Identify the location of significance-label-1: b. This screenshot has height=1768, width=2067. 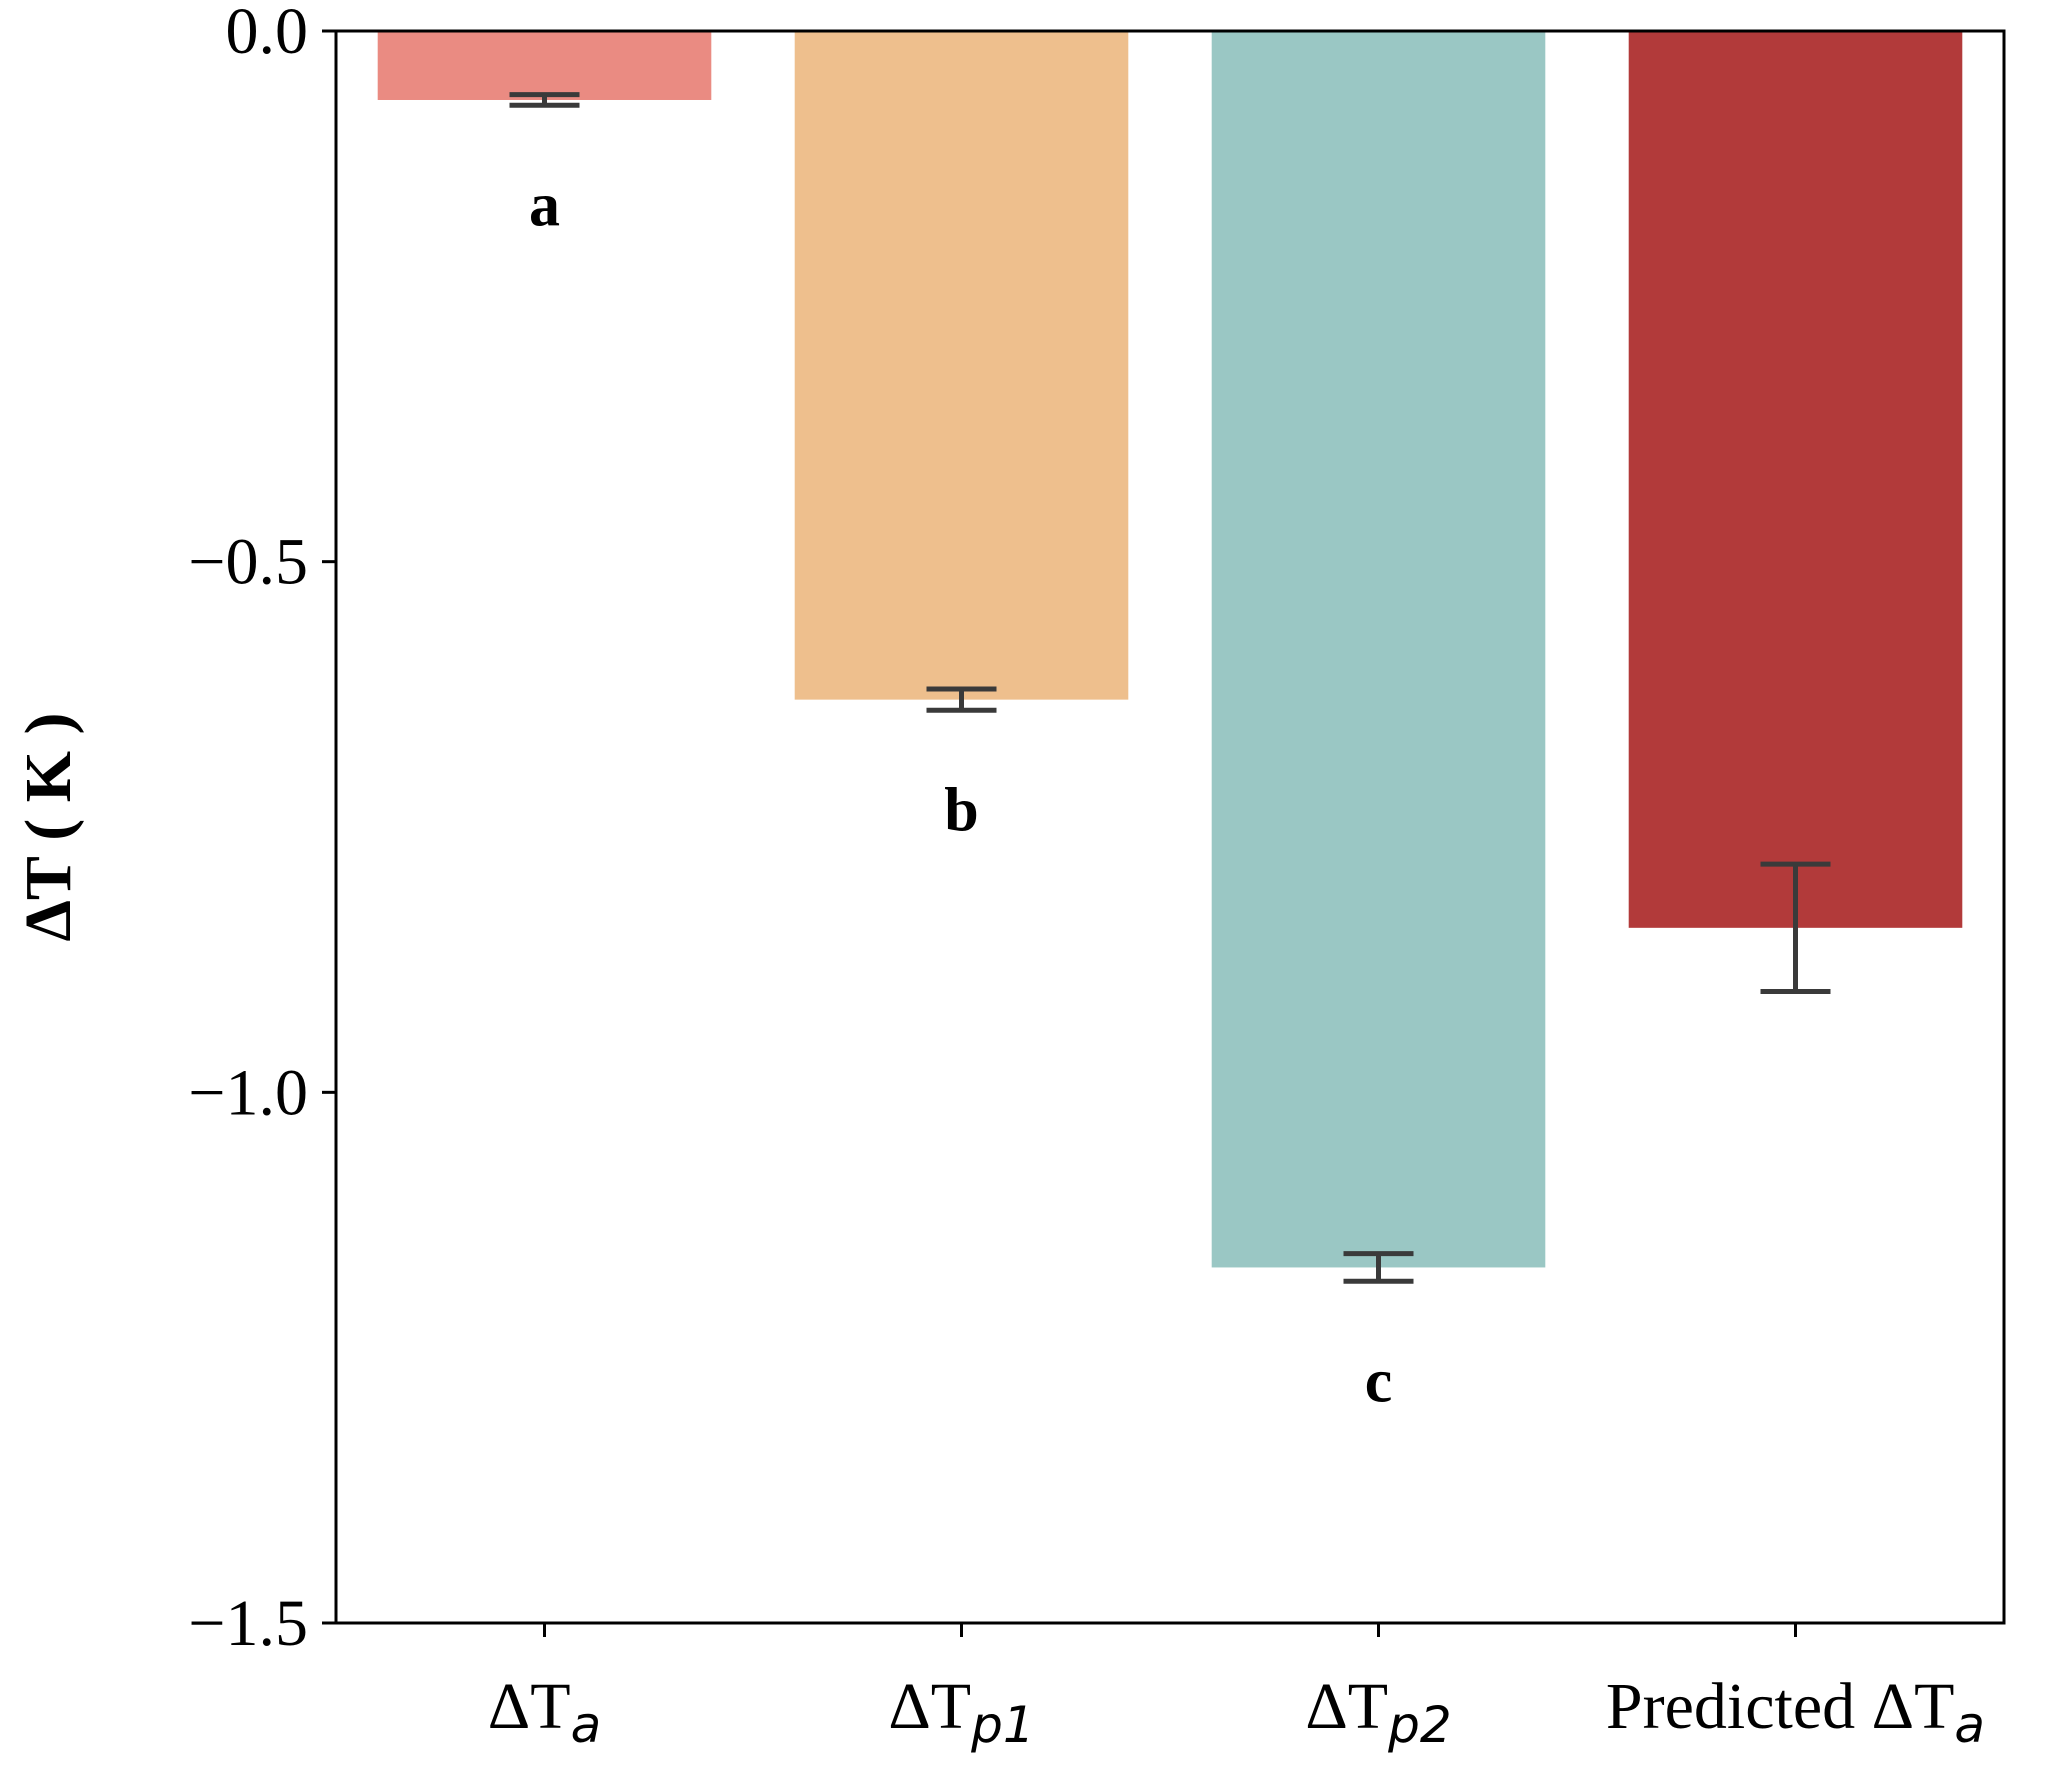
(961, 810).